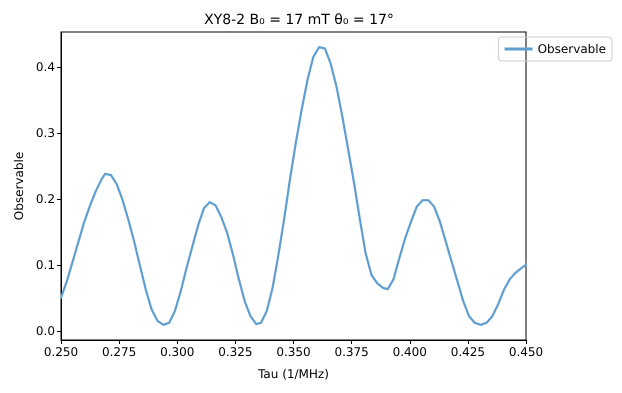  I want to click on y-axis-title: Observable, so click(19, 186).